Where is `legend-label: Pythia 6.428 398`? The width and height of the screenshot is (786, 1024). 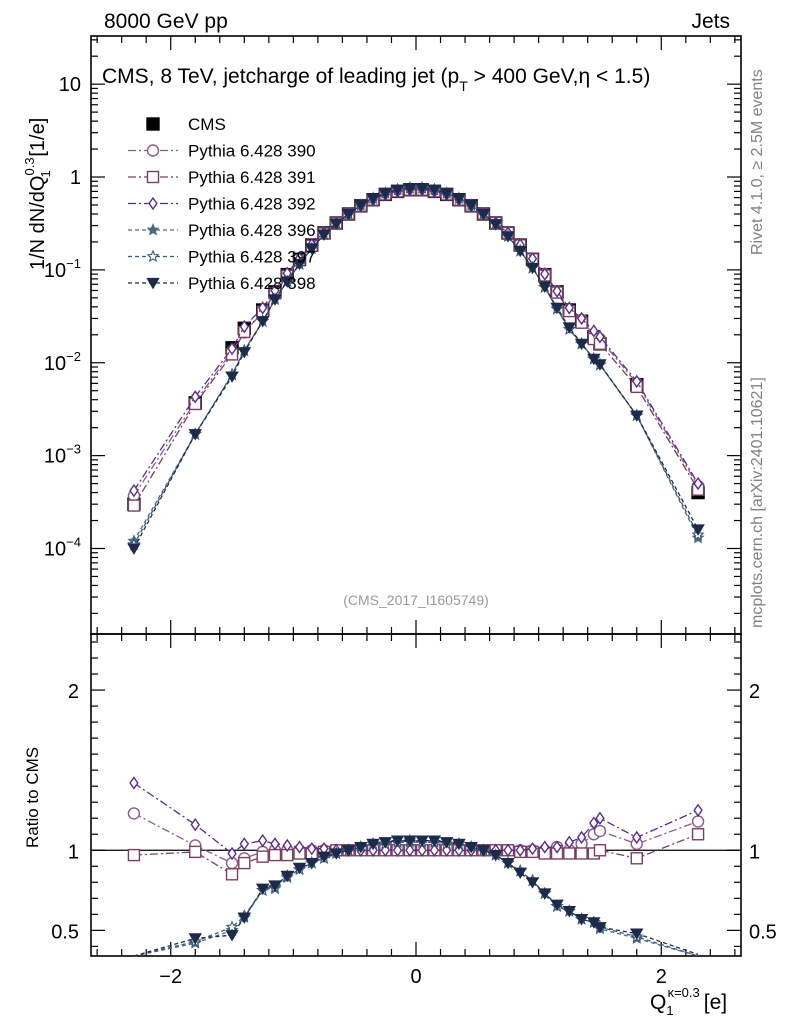 legend-label: Pythia 6.428 398 is located at coordinates (252, 283).